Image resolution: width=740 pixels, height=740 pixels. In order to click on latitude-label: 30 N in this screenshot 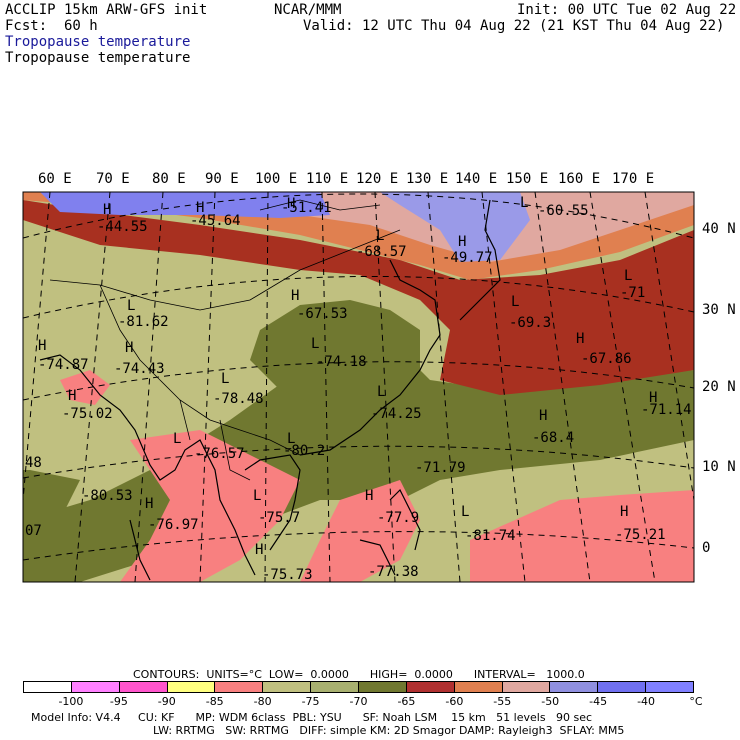, I will do `click(719, 310)`.